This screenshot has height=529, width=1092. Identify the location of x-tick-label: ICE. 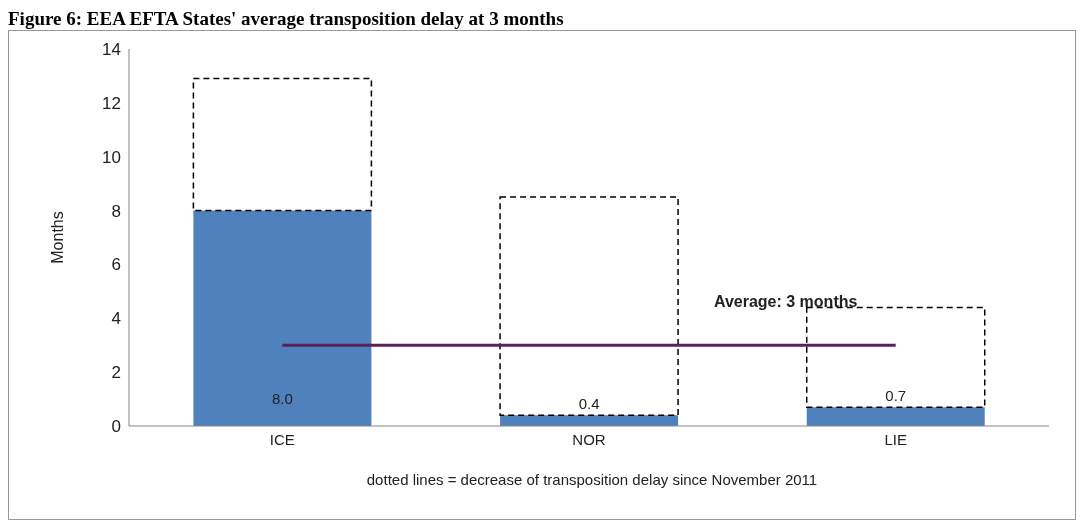
(282, 439).